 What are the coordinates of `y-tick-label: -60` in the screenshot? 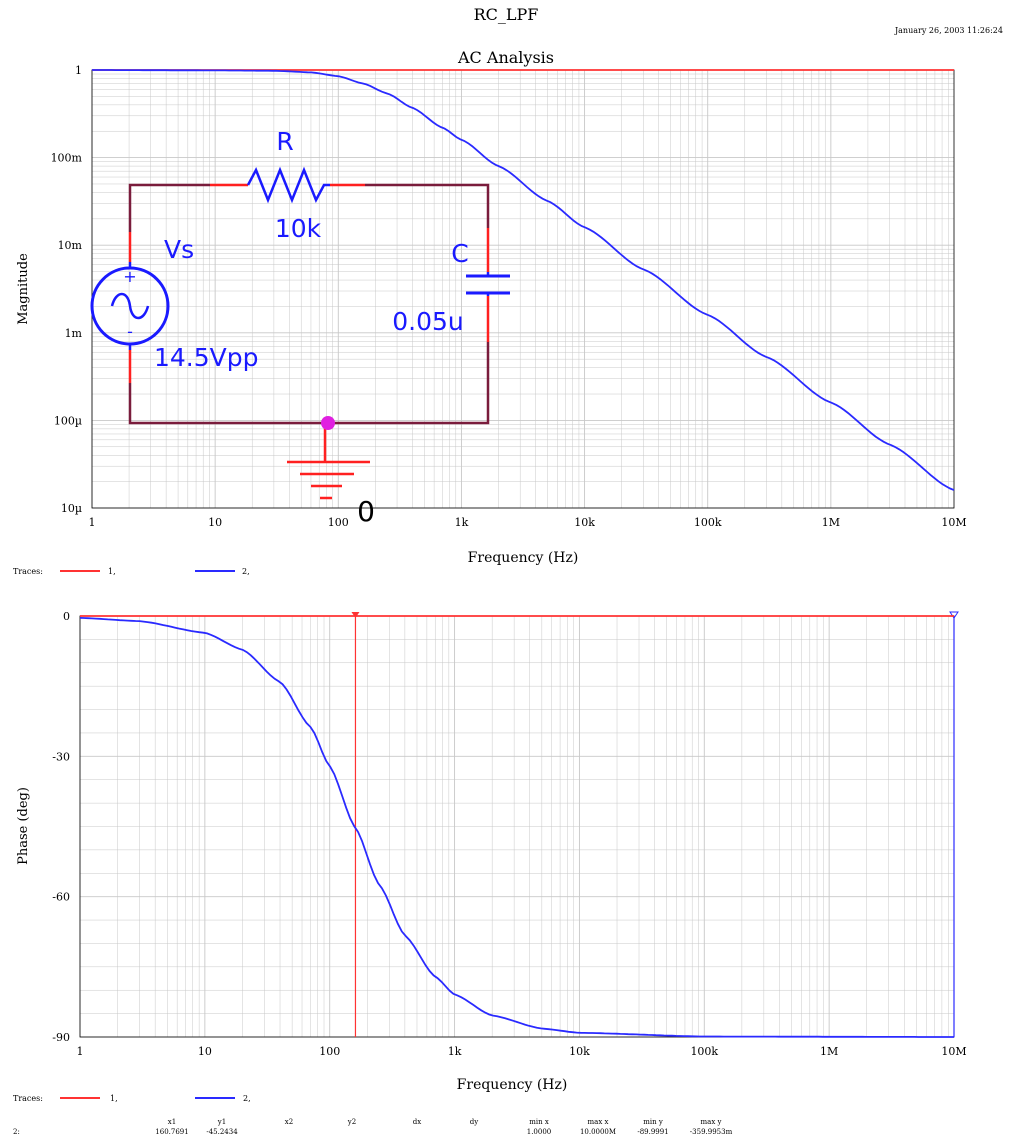 It's located at (61, 897).